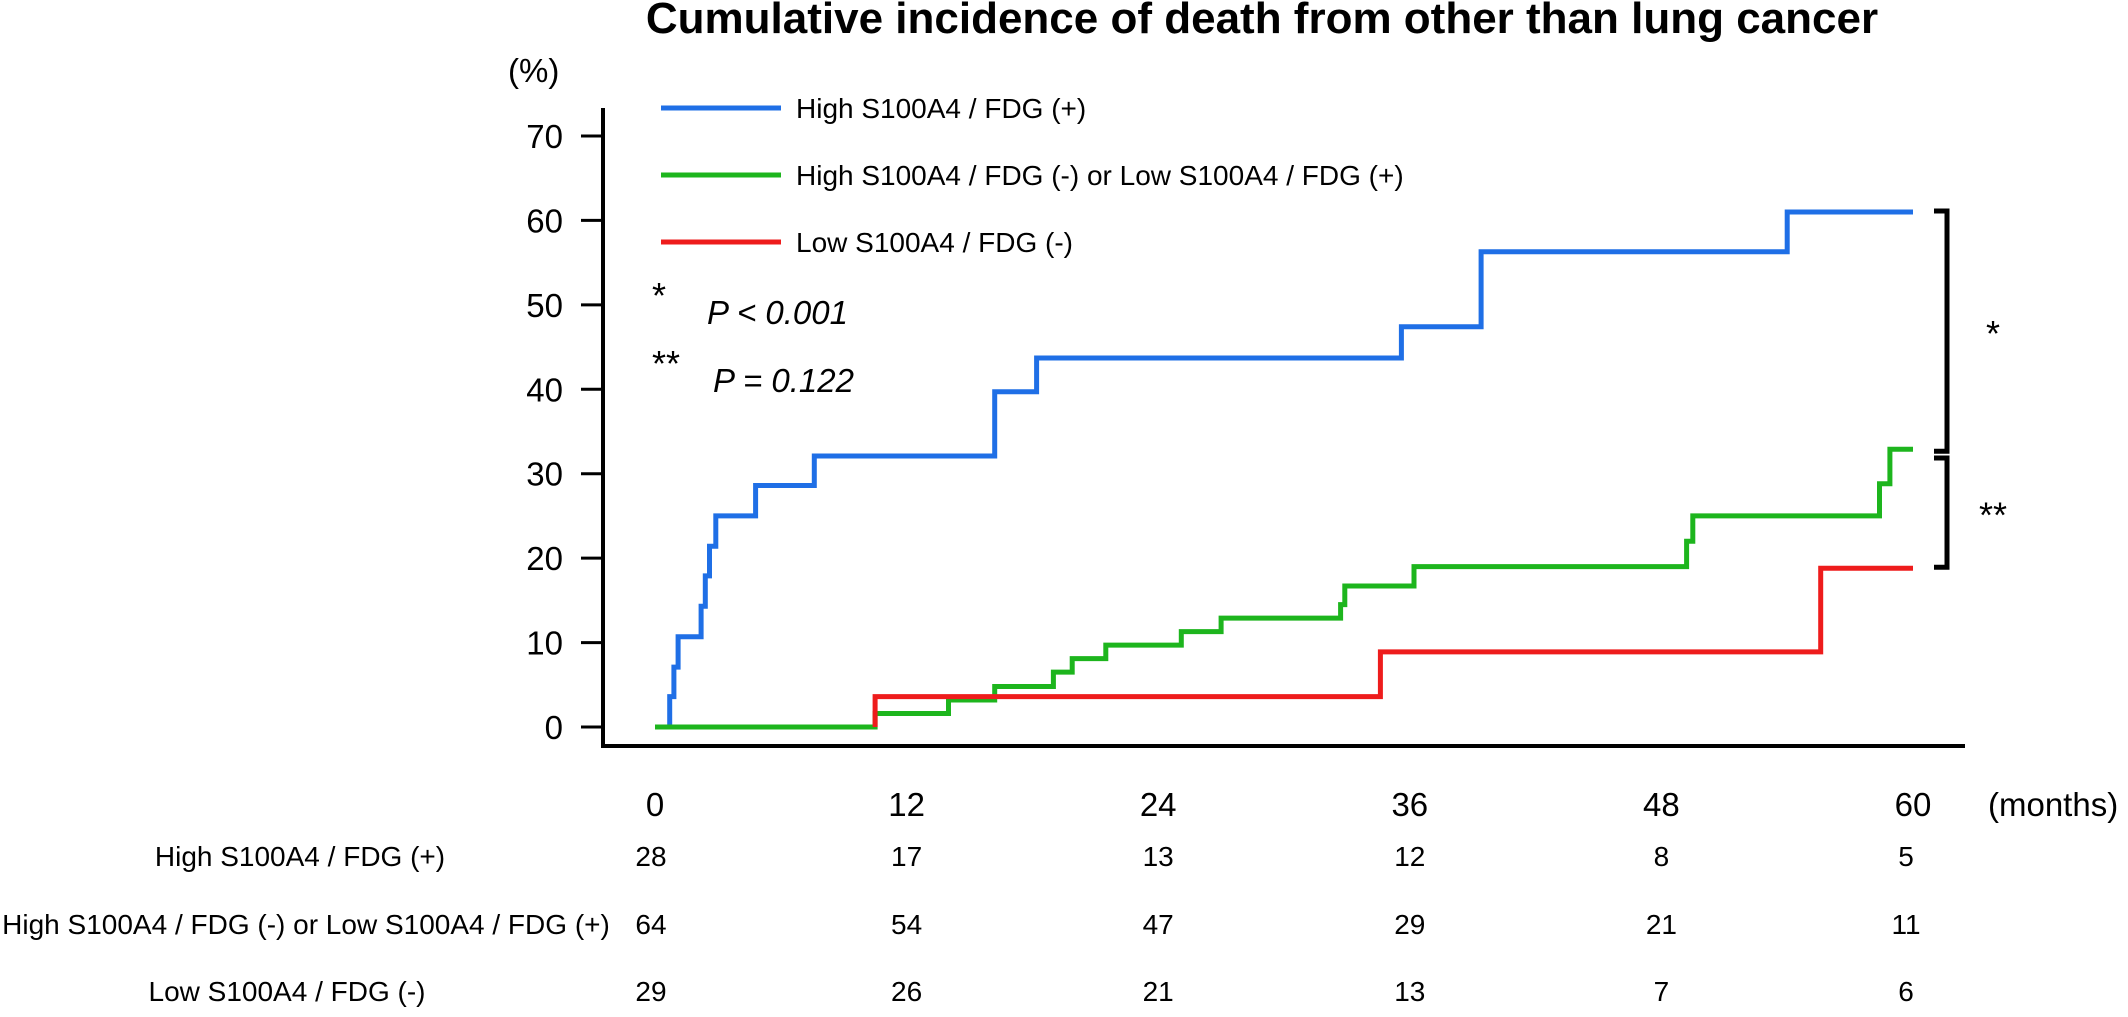 The width and height of the screenshot is (2128, 1017). I want to click on risk-row-label: Low S100A4 / FDG (-), so click(287, 991).